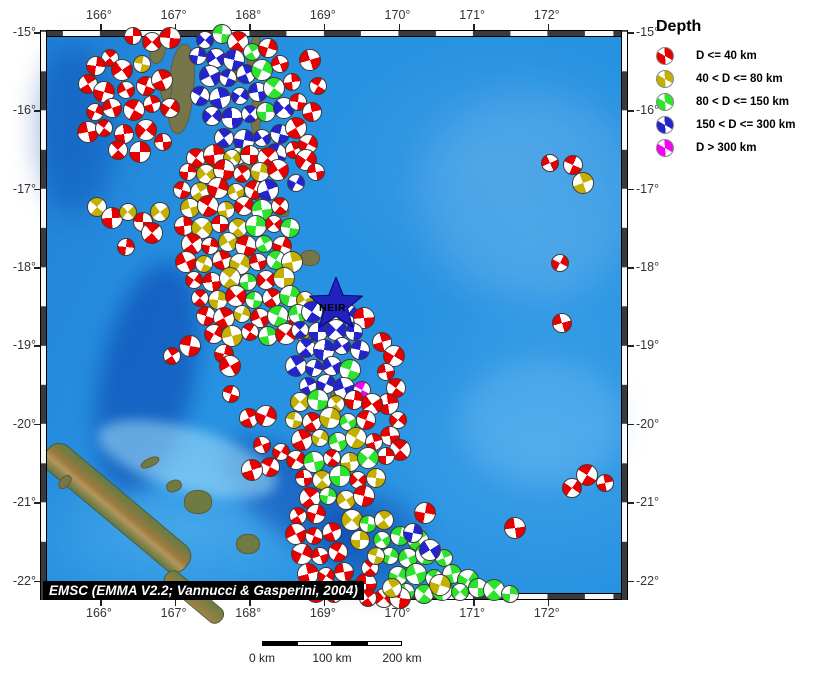 The width and height of the screenshot is (816, 675). I want to click on deep-water-patch, so click(372, 542).